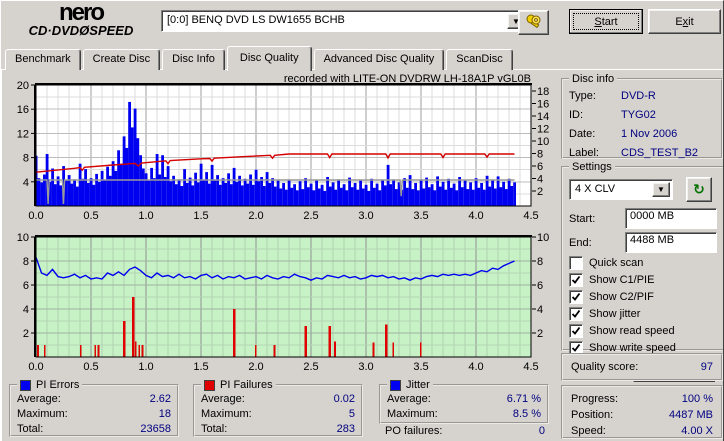 This screenshot has width=724, height=441. What do you see at coordinates (632, 331) in the screenshot?
I see `checkbox-label: Show read speed` at bounding box center [632, 331].